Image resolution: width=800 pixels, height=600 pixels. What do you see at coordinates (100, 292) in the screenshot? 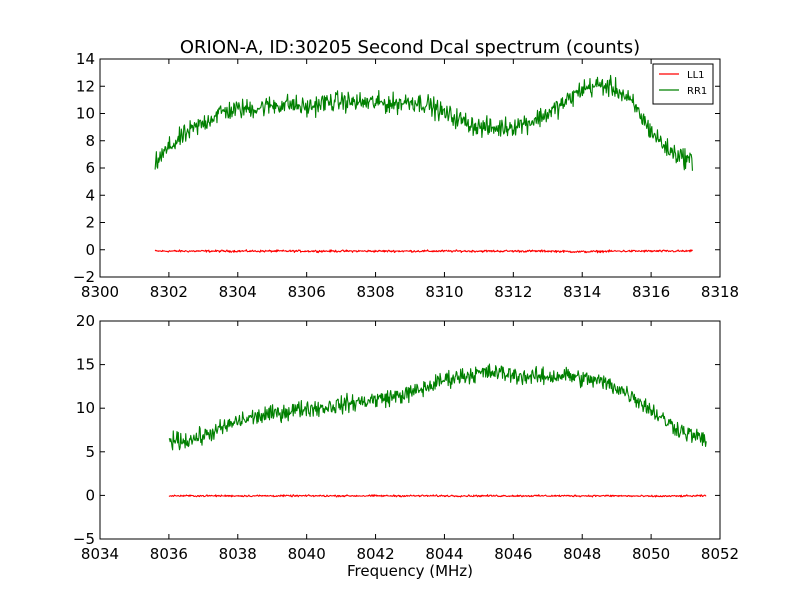
I see `x-tick-label: 8300` at bounding box center [100, 292].